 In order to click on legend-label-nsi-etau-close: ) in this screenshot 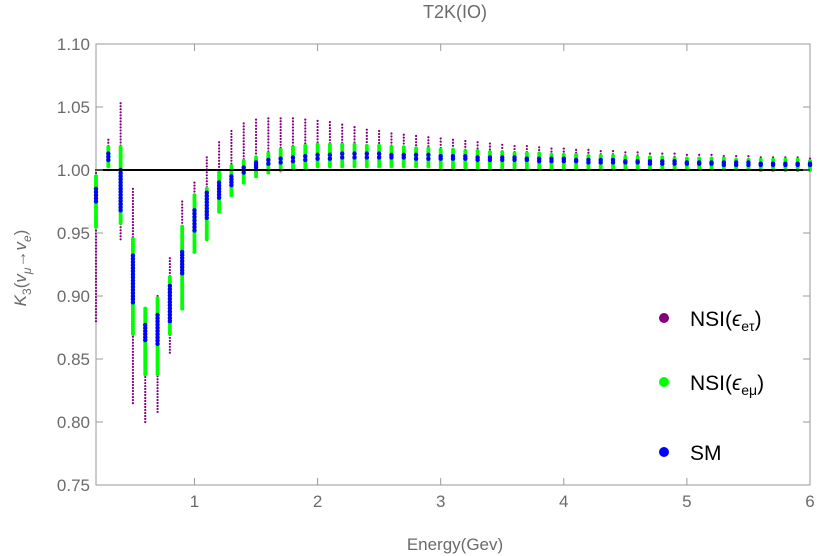, I will do `click(758, 319)`.